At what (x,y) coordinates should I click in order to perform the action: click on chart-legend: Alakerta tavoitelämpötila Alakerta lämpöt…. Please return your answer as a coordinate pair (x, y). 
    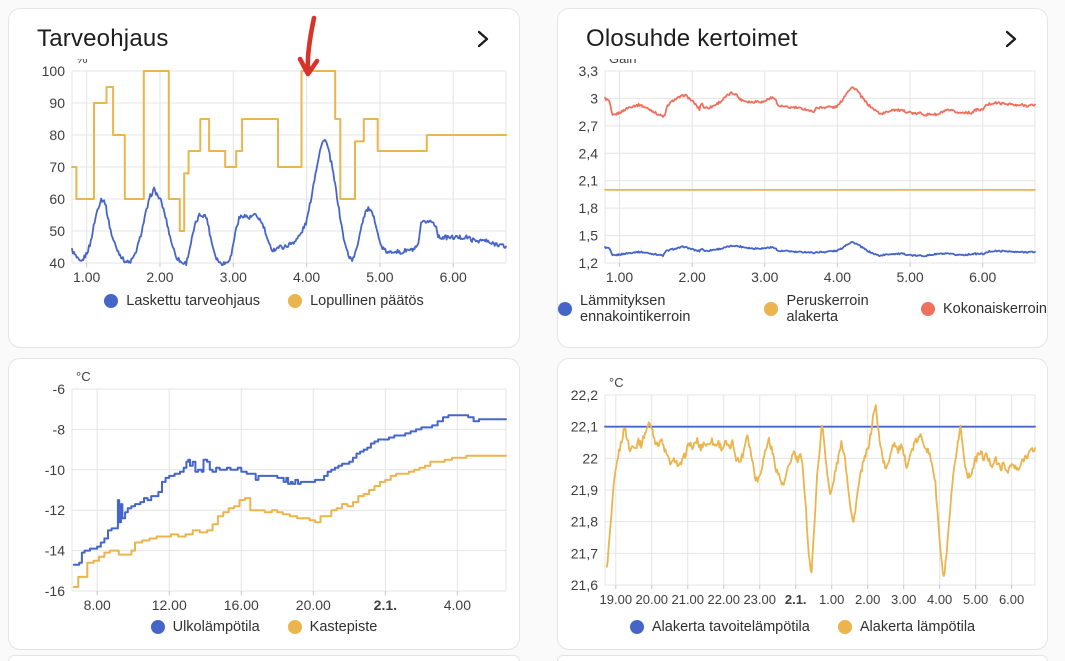
    Looking at the image, I should click on (802, 627).